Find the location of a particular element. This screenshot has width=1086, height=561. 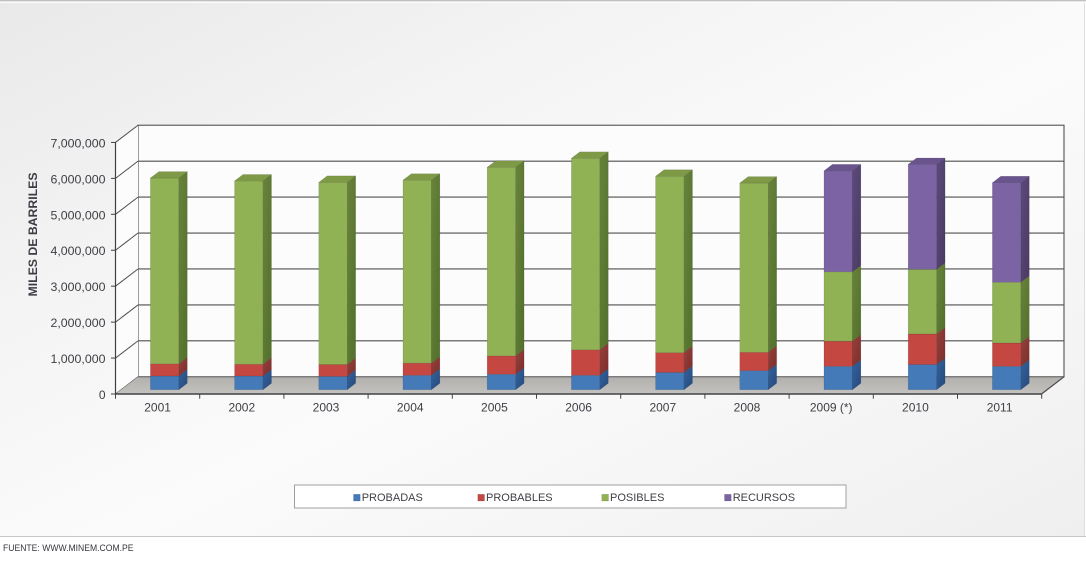

svg-text: 2001 is located at coordinates (157, 408).